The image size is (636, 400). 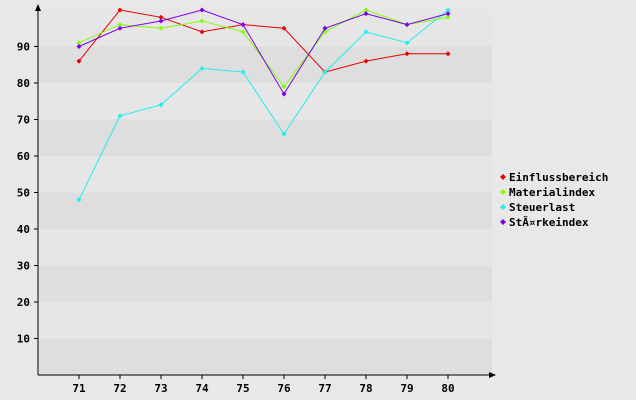 I want to click on y-tick-label: 70, so click(x=23, y=120).